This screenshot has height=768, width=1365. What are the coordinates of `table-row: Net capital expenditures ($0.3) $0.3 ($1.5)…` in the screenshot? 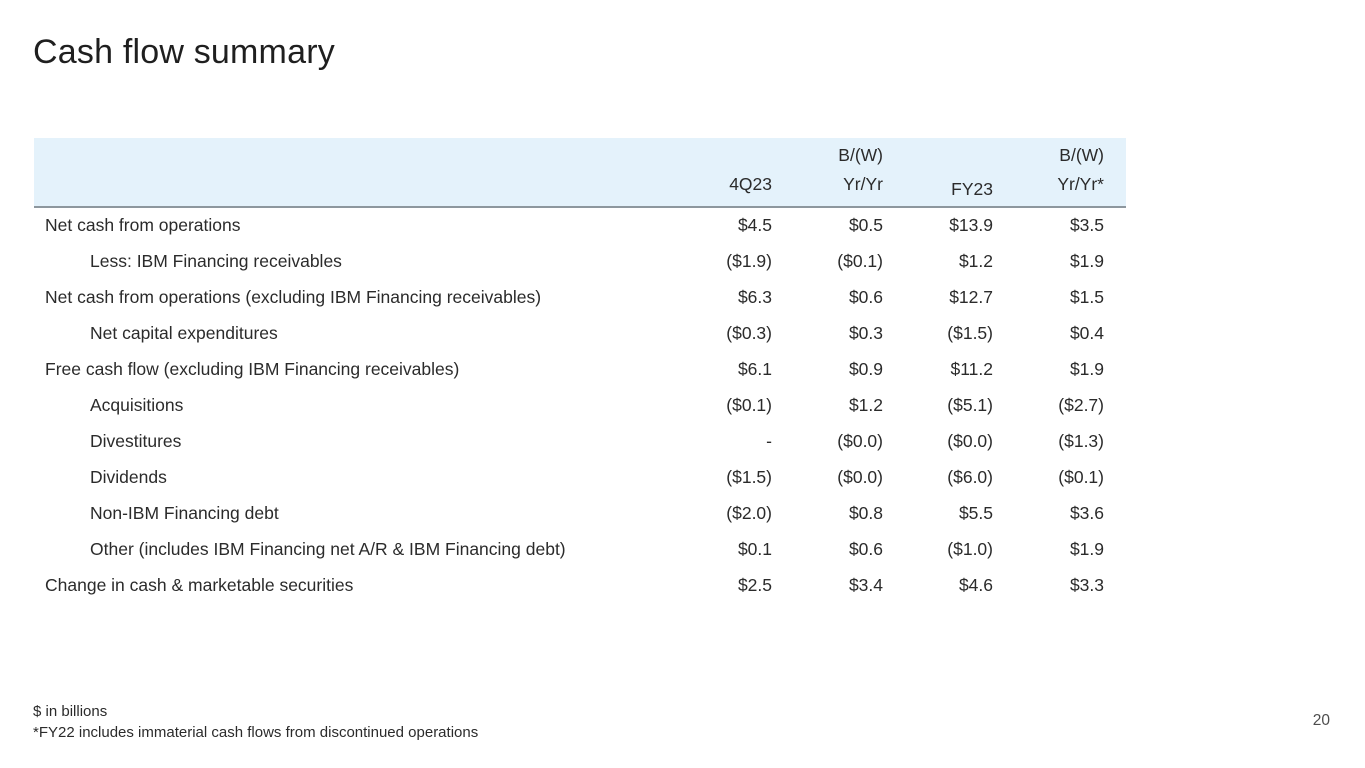 It's located at (580, 333).